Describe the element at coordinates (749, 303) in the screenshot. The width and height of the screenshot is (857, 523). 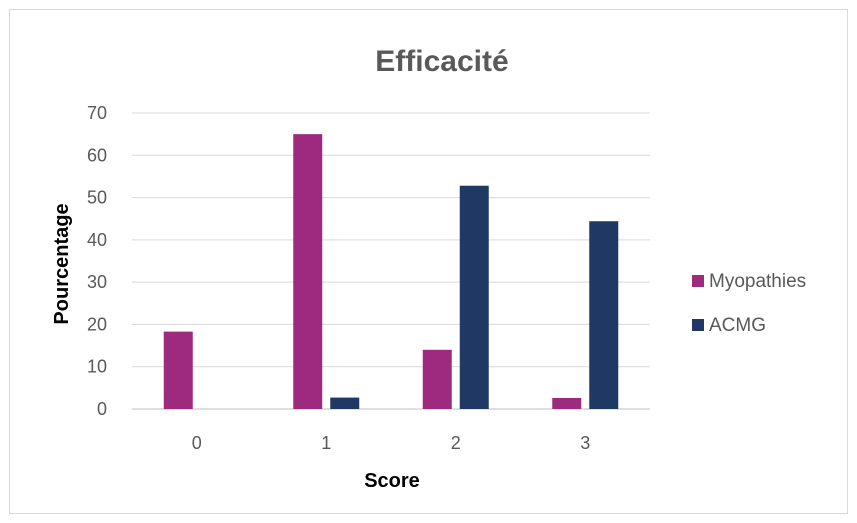
I see `legend: Myopathies ACMG` at that location.